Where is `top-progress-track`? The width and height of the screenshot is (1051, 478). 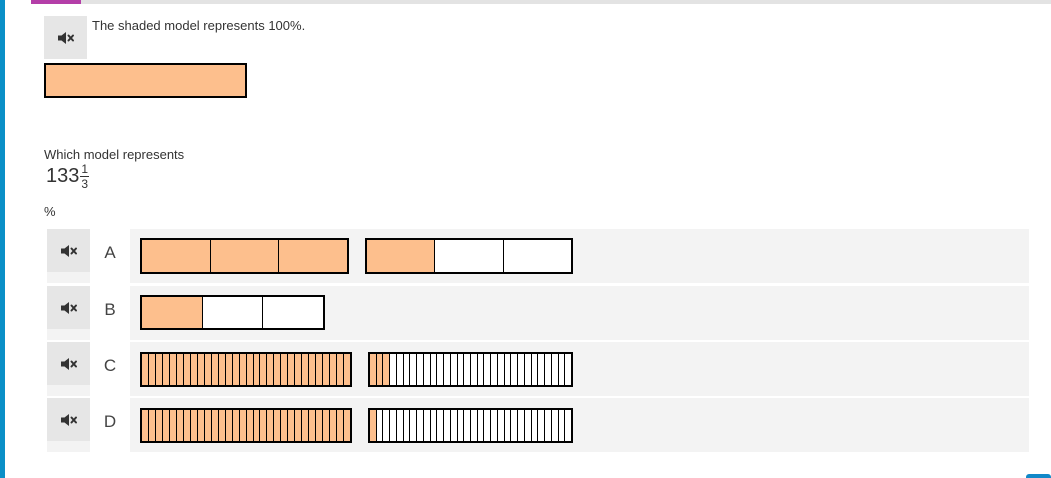 top-progress-track is located at coordinates (541, 2).